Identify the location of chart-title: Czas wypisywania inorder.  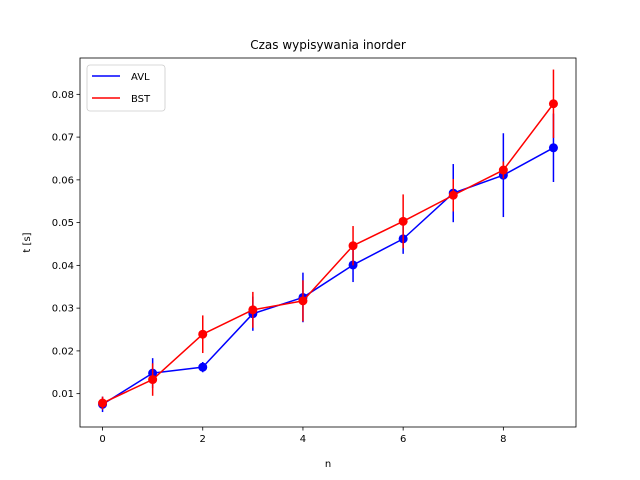
(328, 45).